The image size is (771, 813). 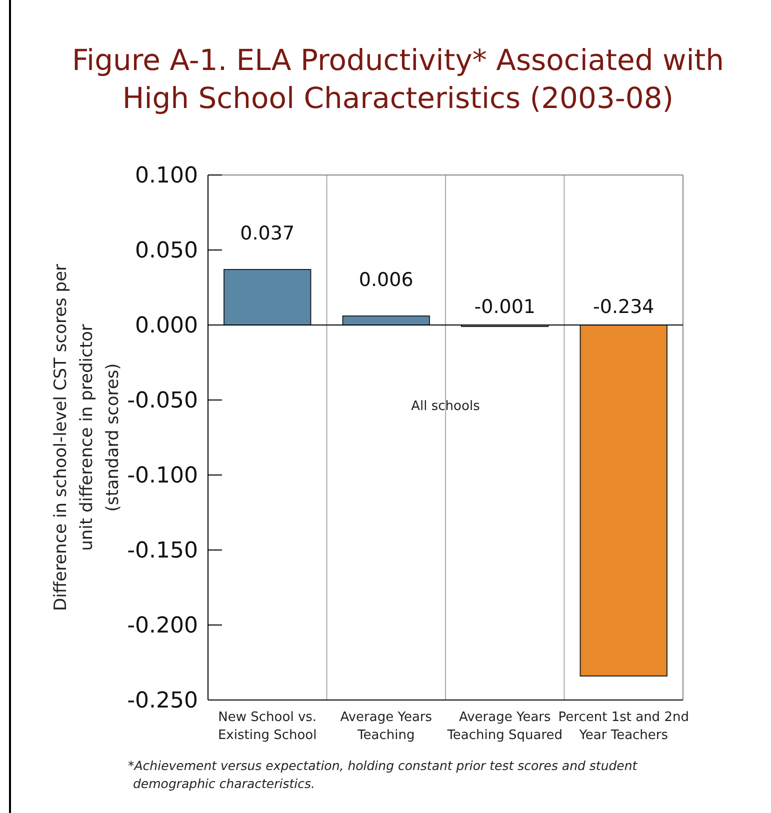 I want to click on y-tick-label: 0.100, so click(x=166, y=176).